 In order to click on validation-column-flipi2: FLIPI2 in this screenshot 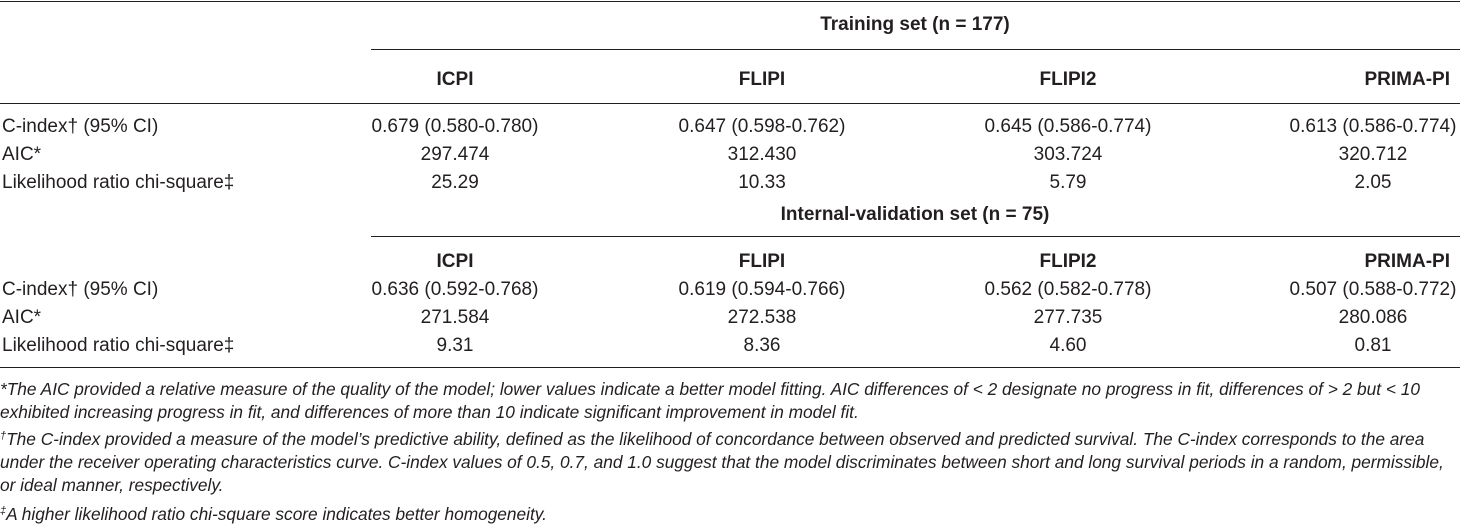, I will do `click(1068, 261)`.